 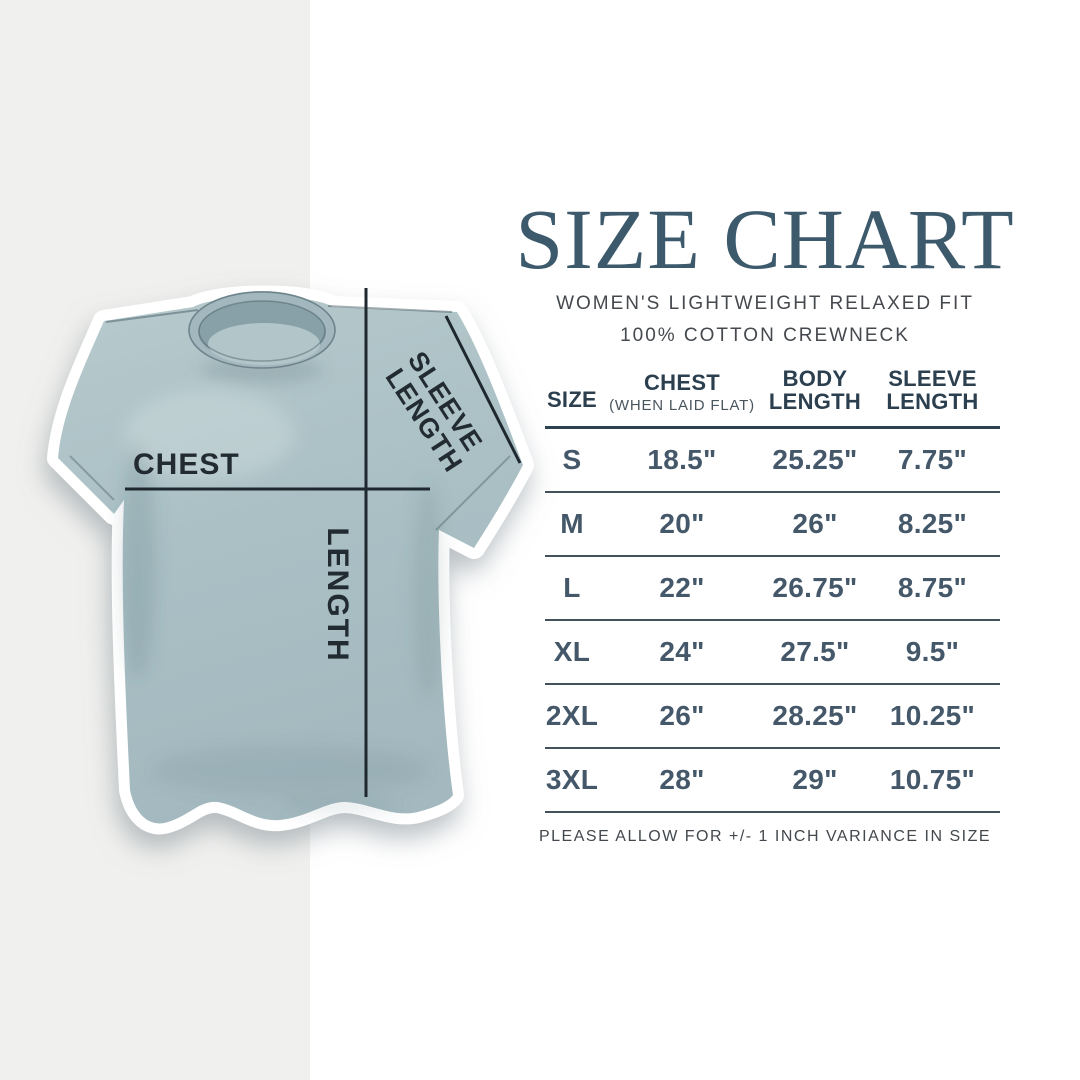 I want to click on length-label: LENGTH, so click(x=337, y=594).